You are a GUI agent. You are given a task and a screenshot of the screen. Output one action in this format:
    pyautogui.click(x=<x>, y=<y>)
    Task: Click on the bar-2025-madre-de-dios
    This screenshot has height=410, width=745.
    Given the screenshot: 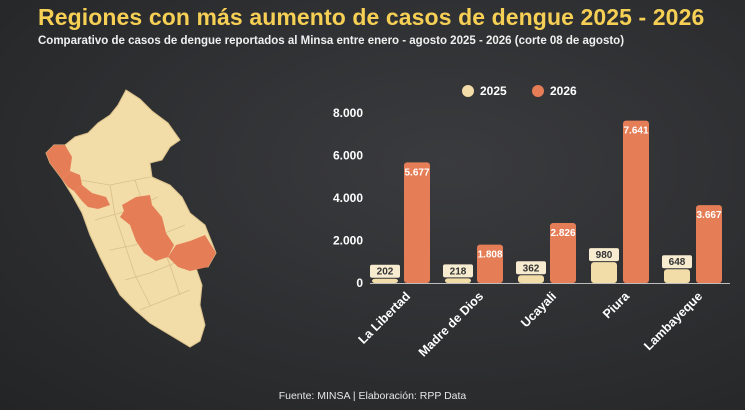 What is the action you would take?
    pyautogui.click(x=458, y=280)
    